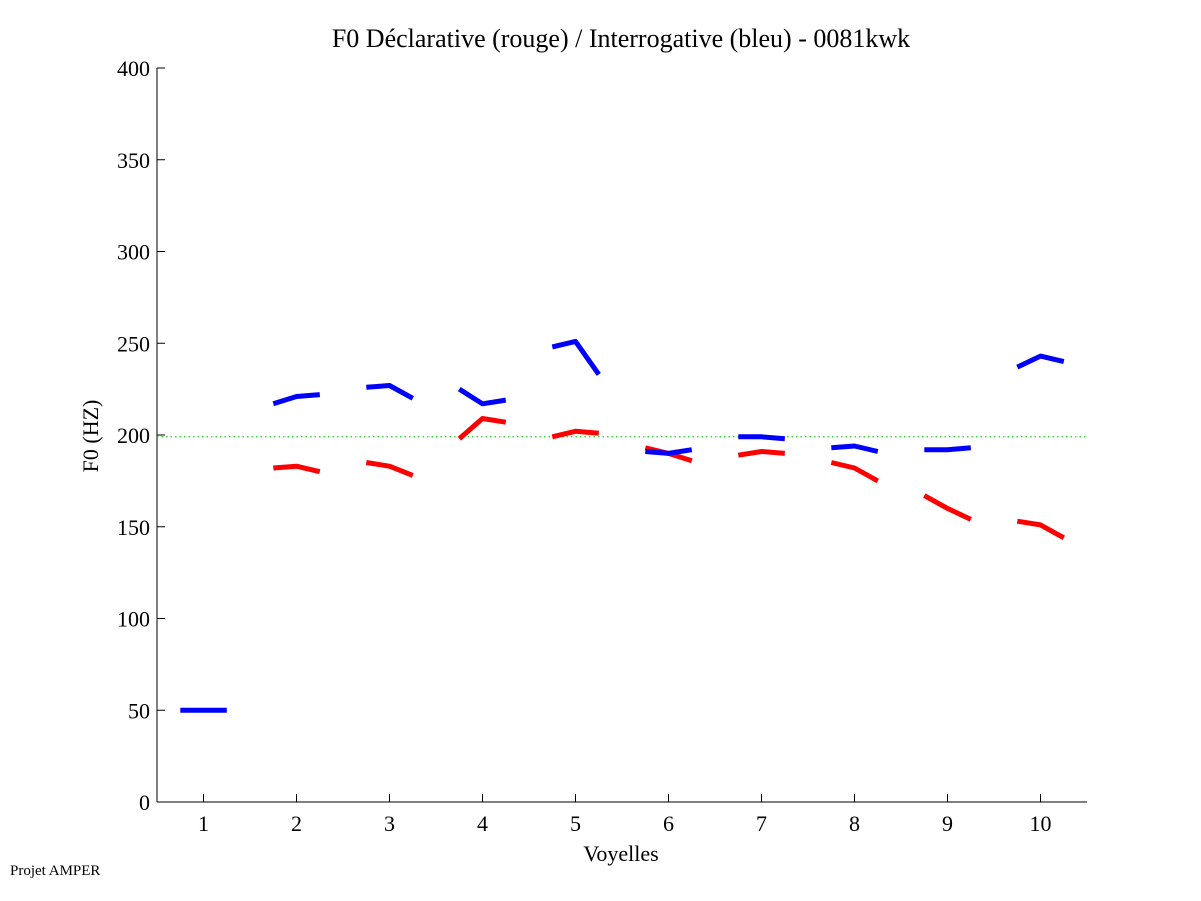  Describe the element at coordinates (854, 823) in the screenshot. I see `x-tick-label: 8` at that location.